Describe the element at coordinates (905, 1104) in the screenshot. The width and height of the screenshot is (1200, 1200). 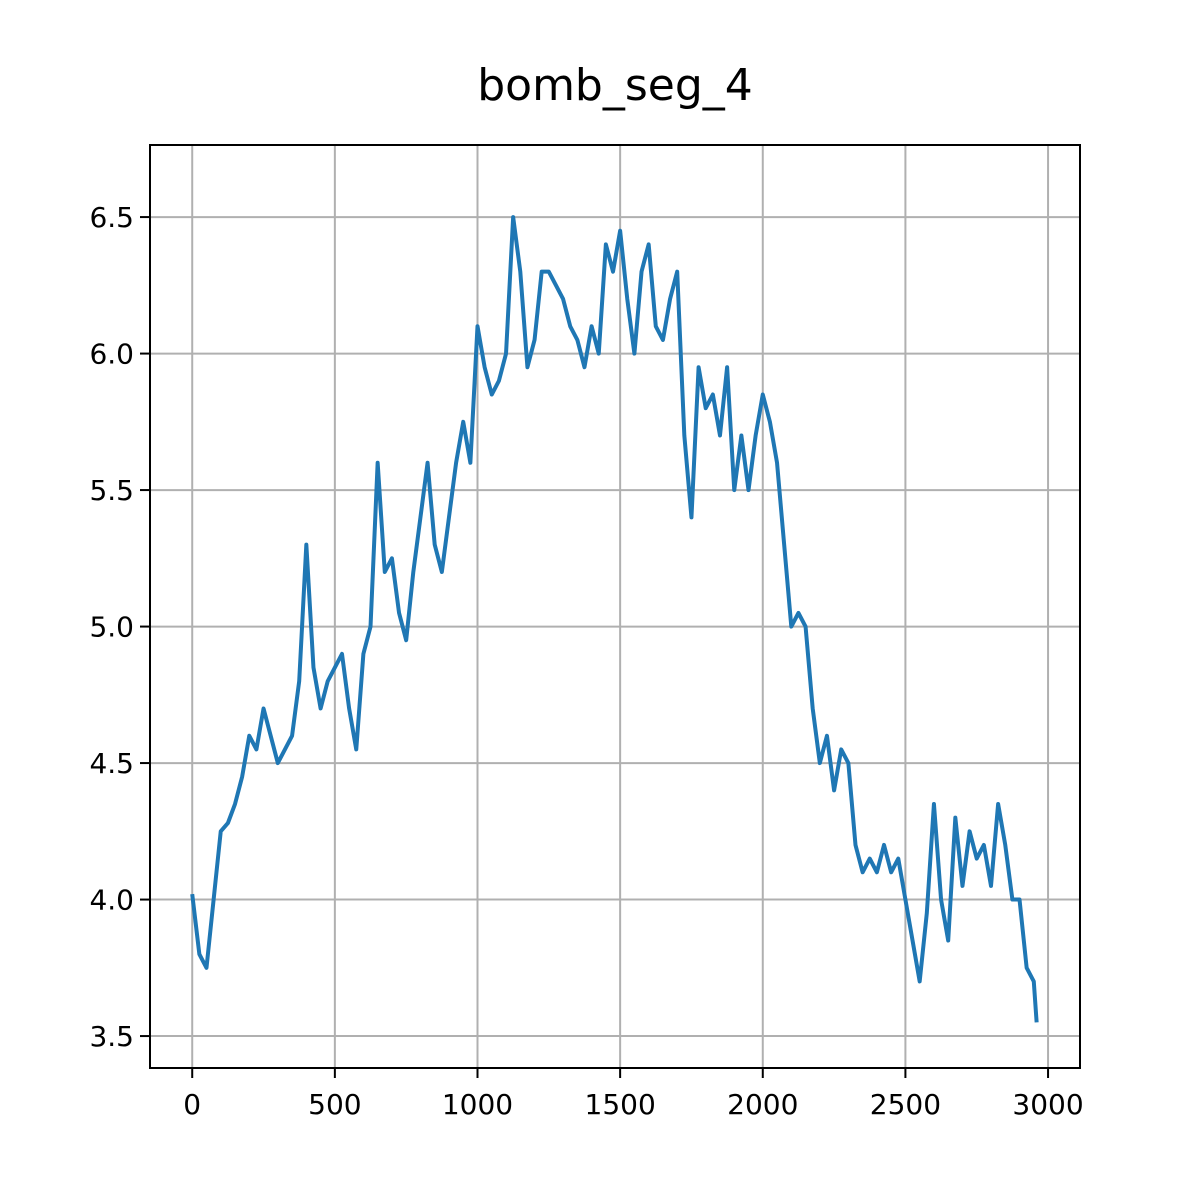
I see `x-tick-label: 2500` at that location.